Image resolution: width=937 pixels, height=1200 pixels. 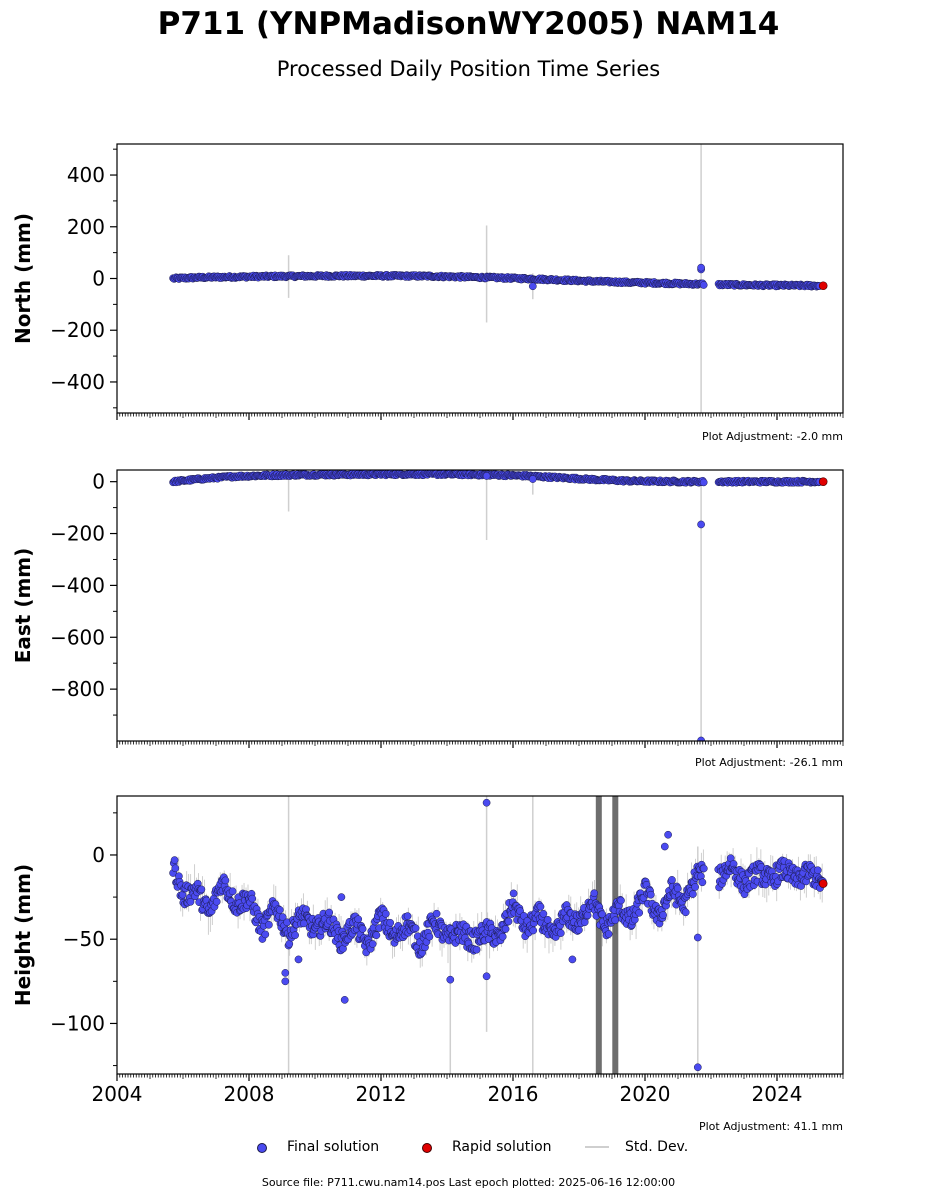 I want to click on x-tick-label: 2012, so click(x=381, y=1094).